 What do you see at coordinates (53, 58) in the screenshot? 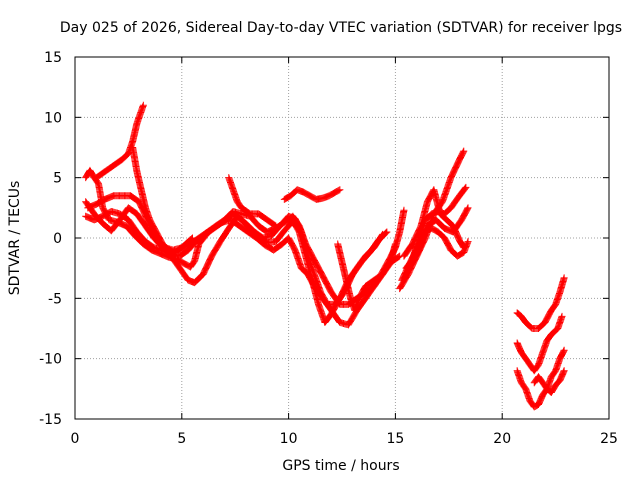
I see `y-tick-label: 15` at bounding box center [53, 58].